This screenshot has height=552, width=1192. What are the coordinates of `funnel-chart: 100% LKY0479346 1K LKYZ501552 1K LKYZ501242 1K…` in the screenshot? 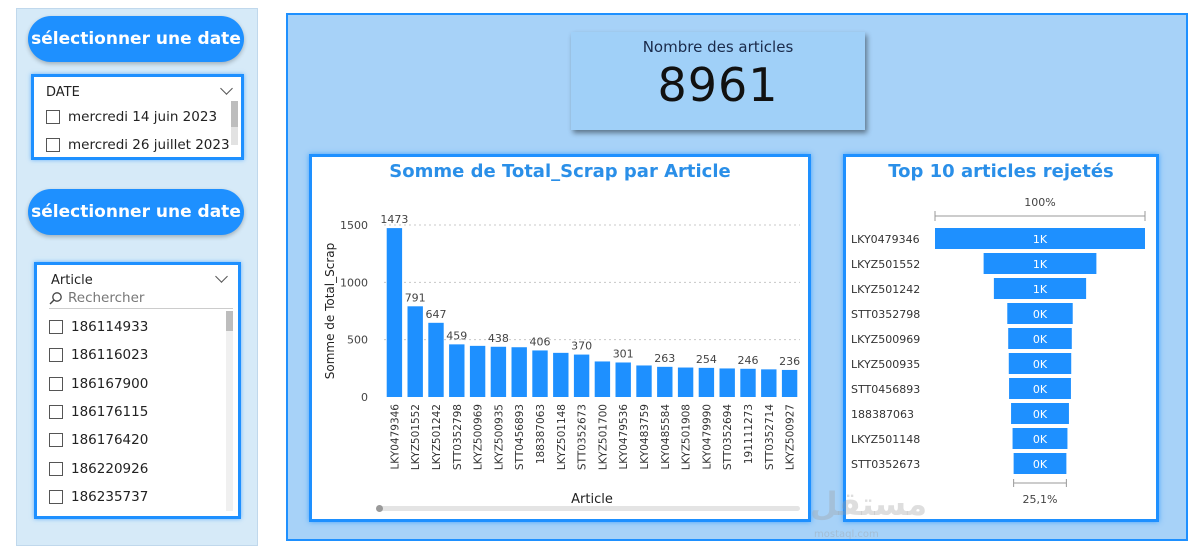 It's located at (998, 351).